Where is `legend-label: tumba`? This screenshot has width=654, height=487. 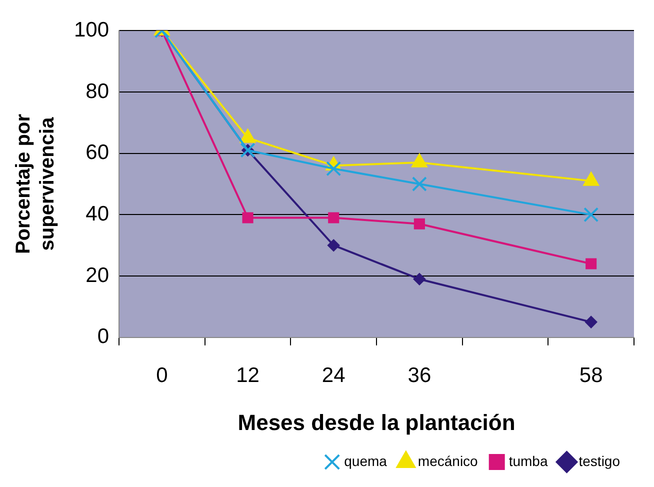
legend-label: tumba is located at coordinates (528, 460).